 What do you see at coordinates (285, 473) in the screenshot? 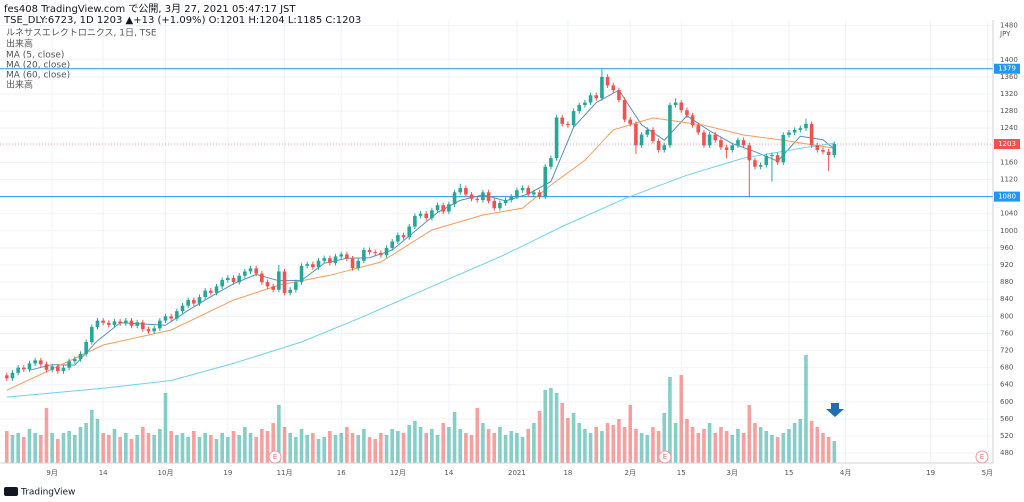
I see `x-tick-label: 11月` at bounding box center [285, 473].